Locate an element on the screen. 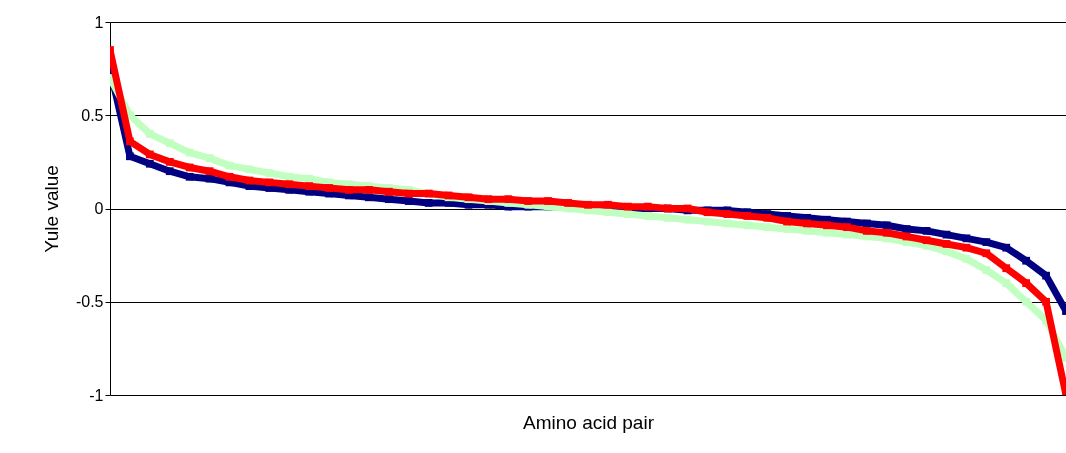 This screenshot has width=1066, height=453. y-tick-label: 0 is located at coordinates (99, 208).